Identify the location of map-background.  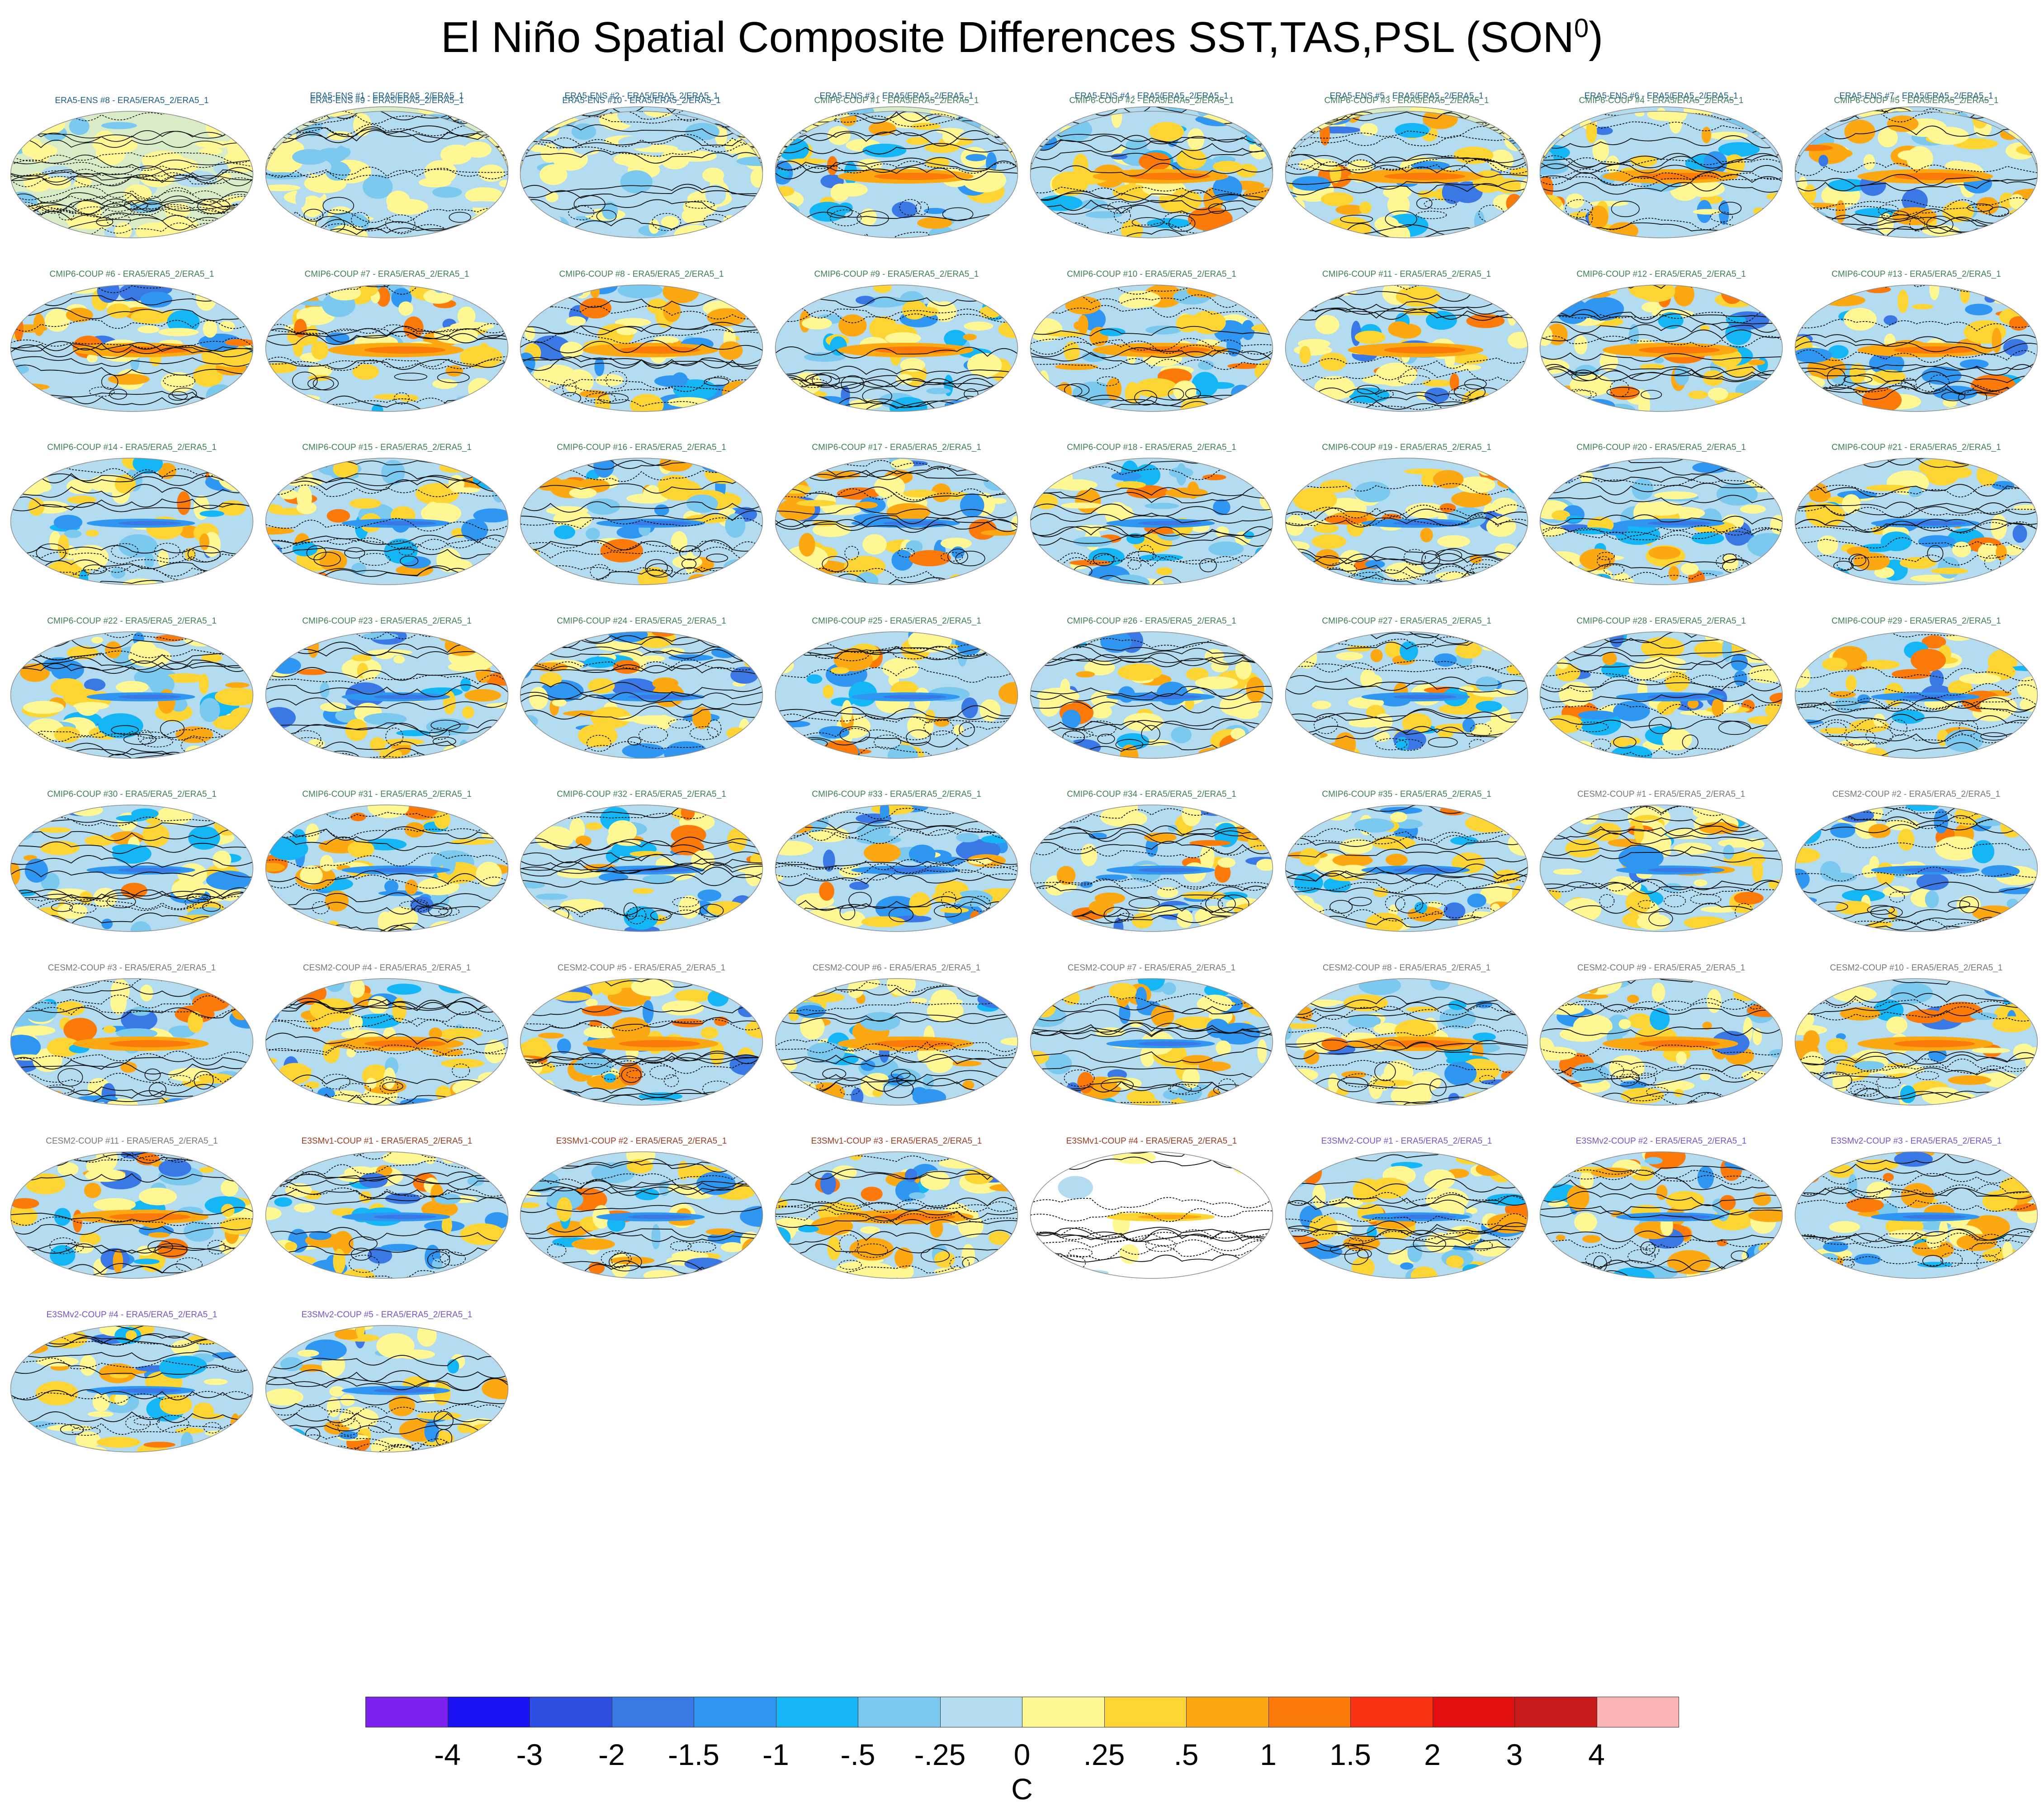
(387, 174).